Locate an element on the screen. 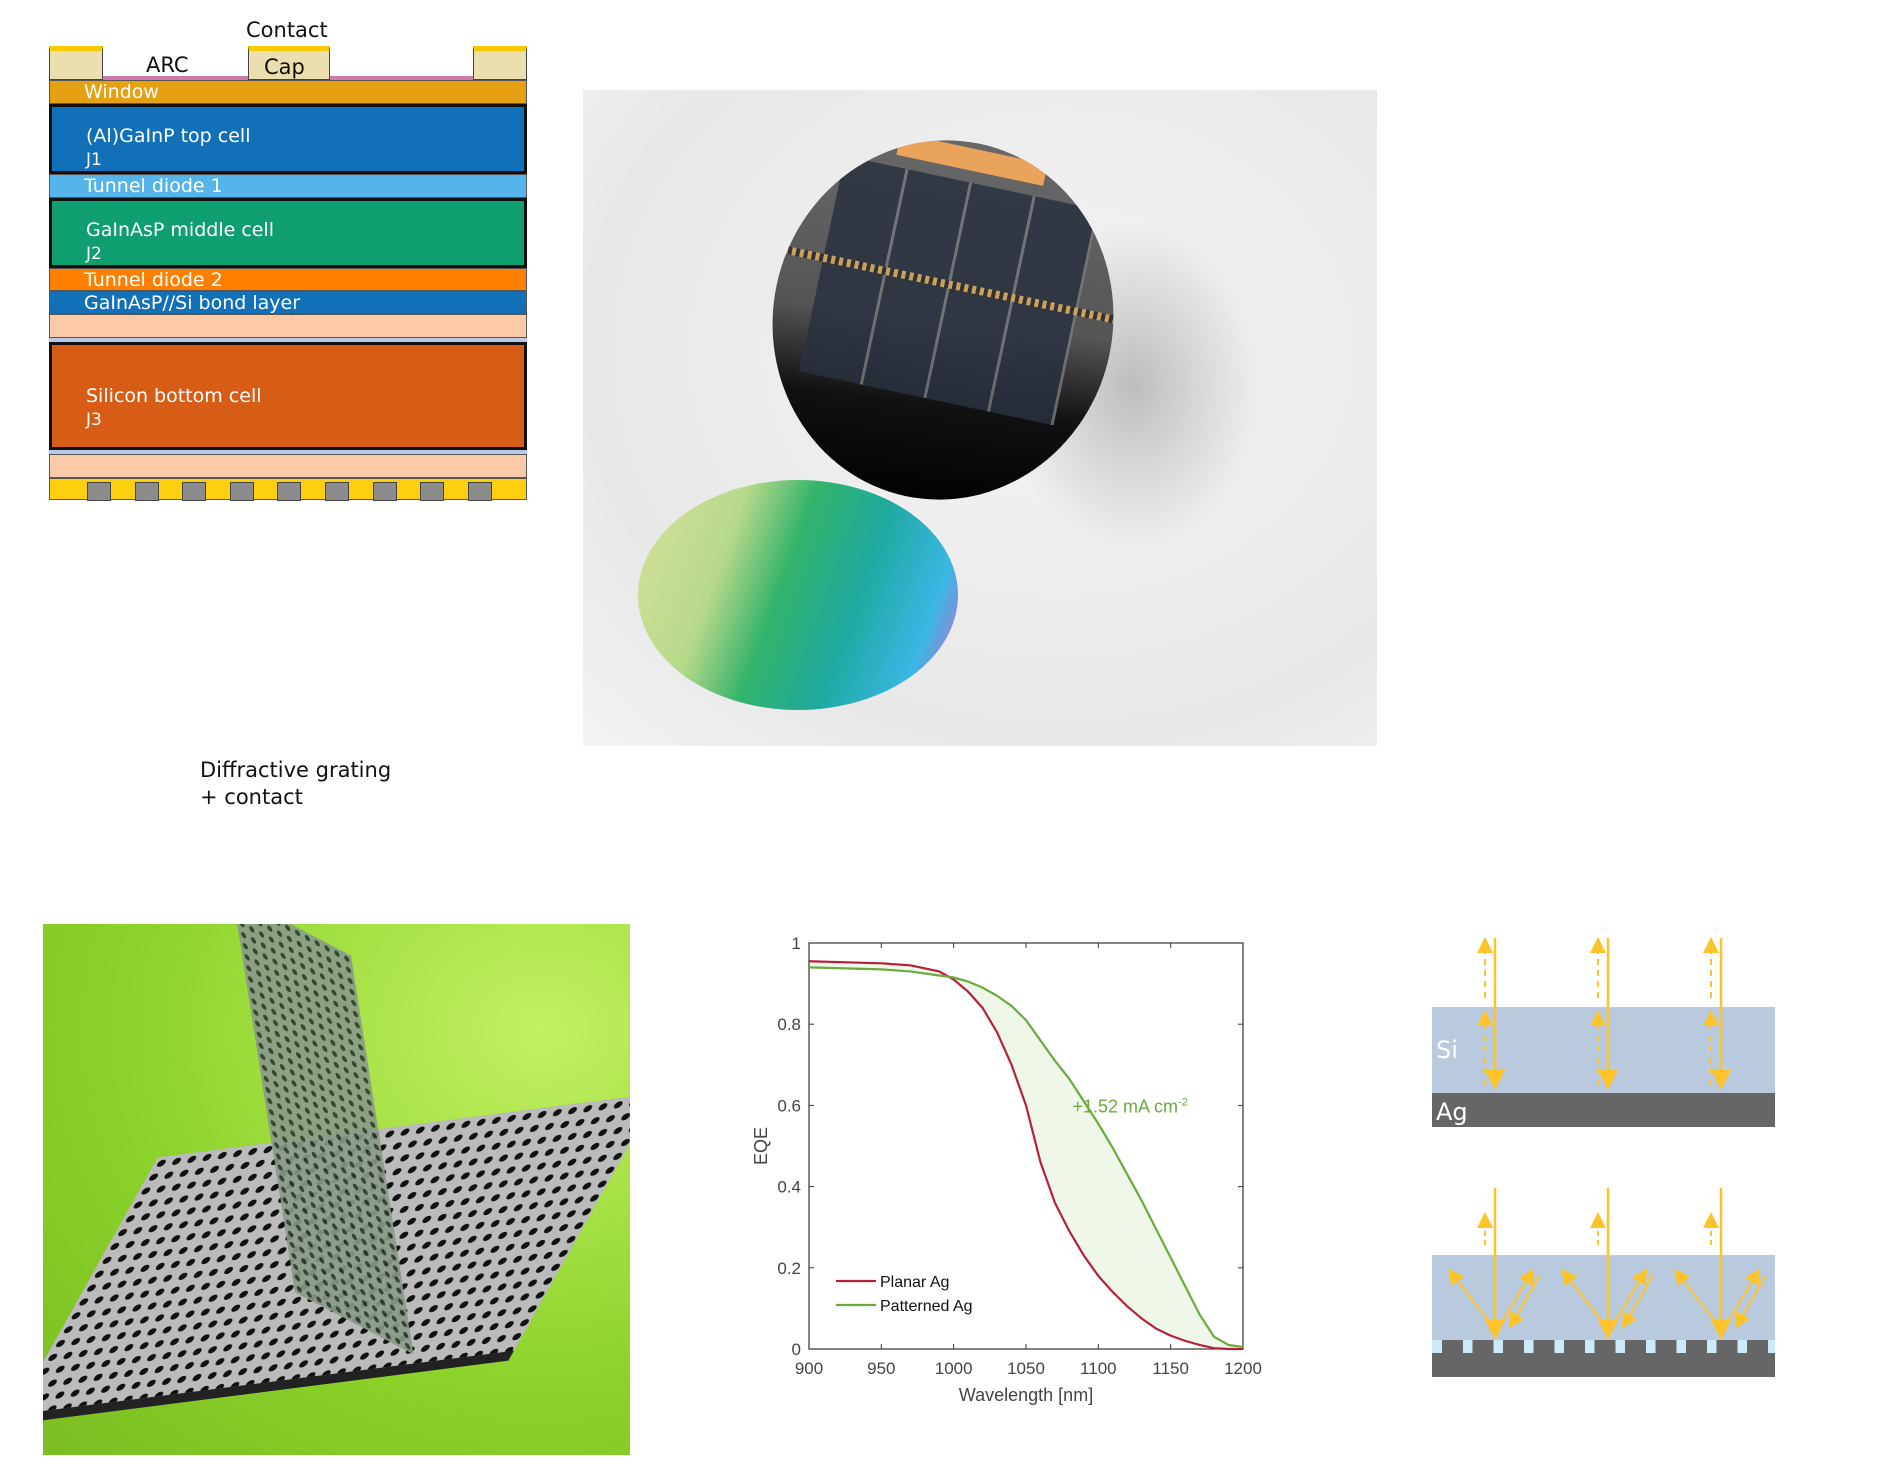  legend-label: Patterned Ag is located at coordinates (926, 1306).